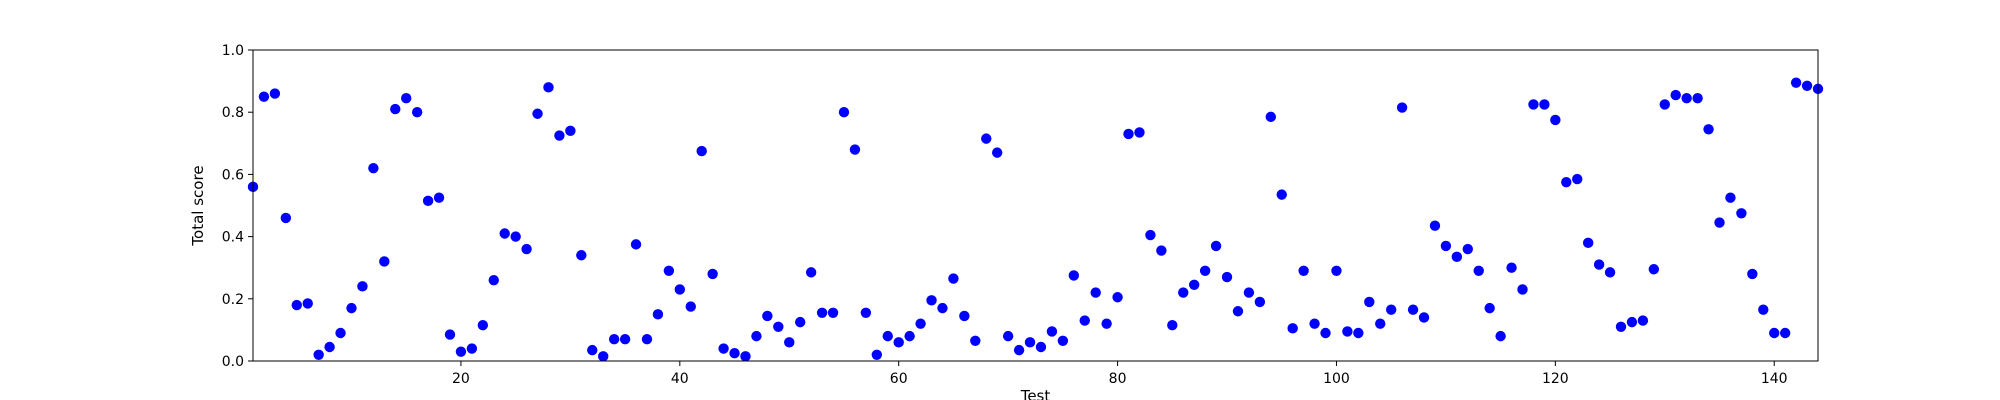 This screenshot has width=2000, height=400. What do you see at coordinates (680, 379) in the screenshot?
I see `x-tick-label: 40` at bounding box center [680, 379].